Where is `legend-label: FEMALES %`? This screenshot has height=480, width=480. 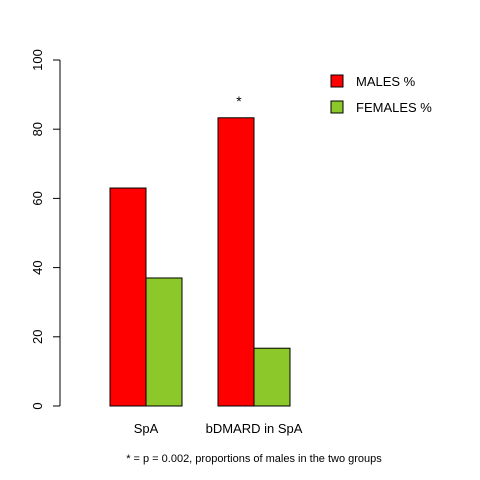
legend-label: FEMALES % is located at coordinates (394, 107).